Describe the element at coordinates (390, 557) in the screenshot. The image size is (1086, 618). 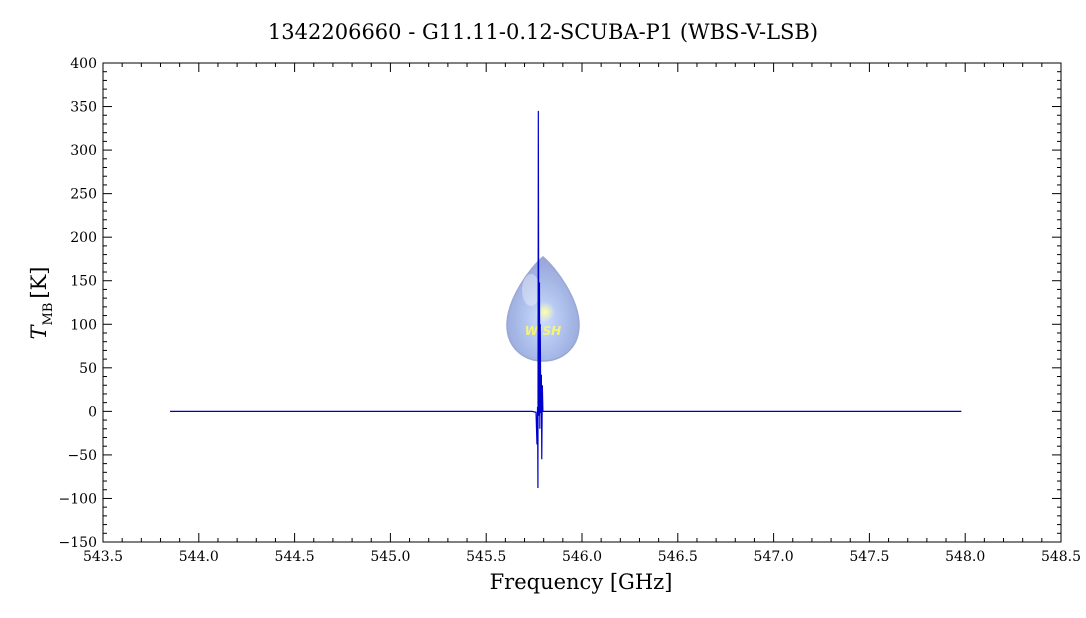
I see `x-tick-label: 545.0` at that location.